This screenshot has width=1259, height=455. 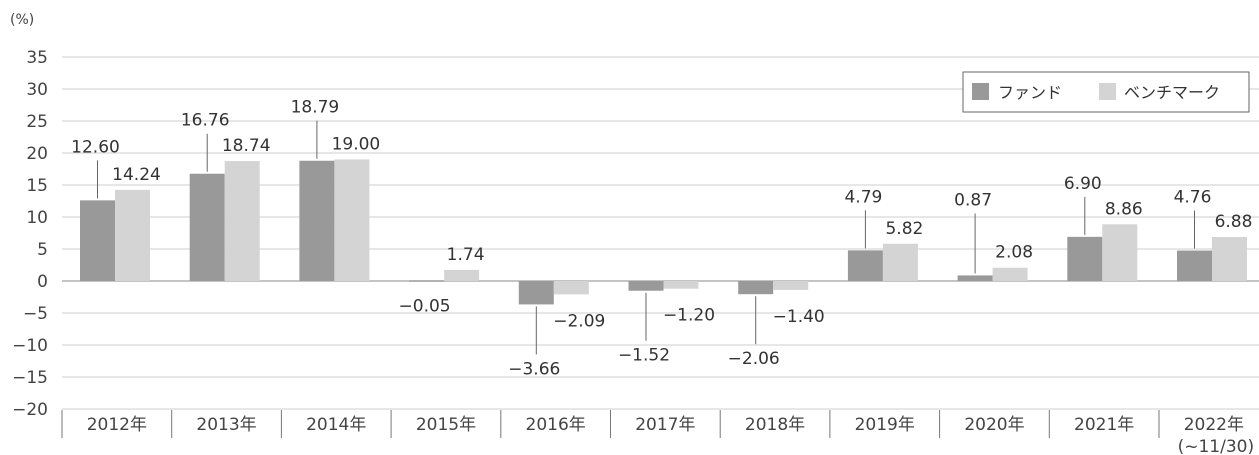 What do you see at coordinates (30, 234) in the screenshot?
I see `y-axis-ticks: 35 30 25 20 15 10 5 0 −5 −10 −15 −20` at bounding box center [30, 234].